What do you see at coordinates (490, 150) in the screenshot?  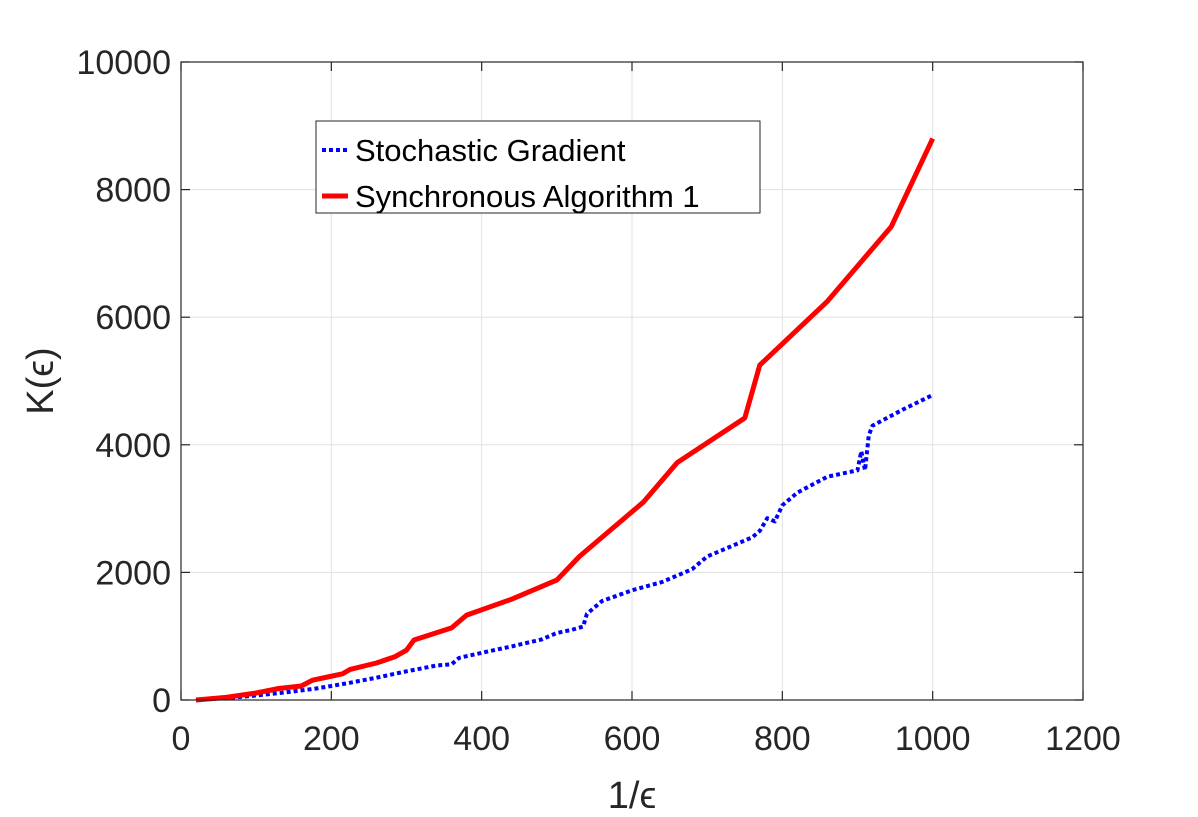 I see `legend-label-stochastic-gradient: Stochastic Gradient` at bounding box center [490, 150].